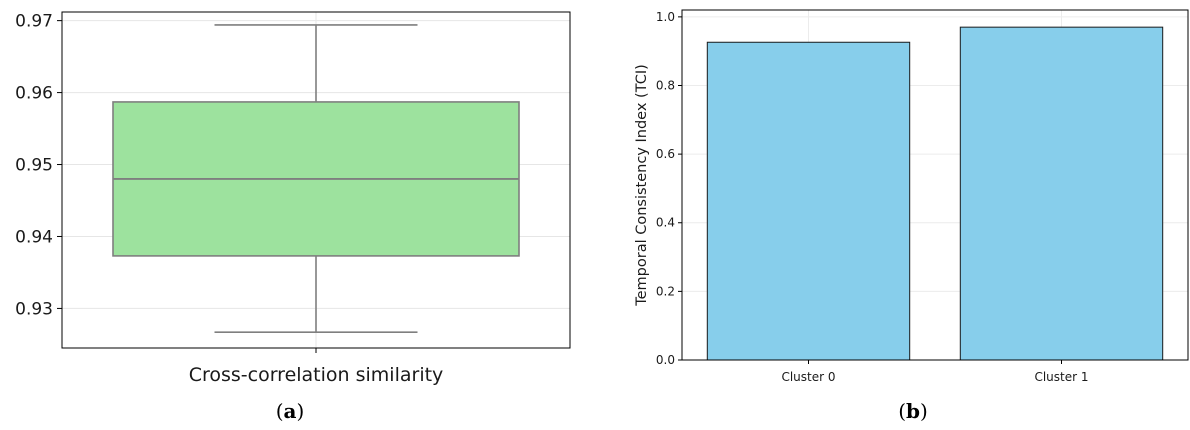 This screenshot has height=430, width=1190. I want to click on panel-b-x-axis: Cluster 0 Cluster 1, so click(935, 372).